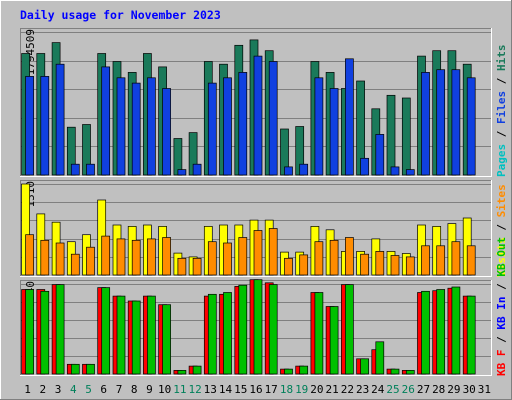 The height and width of the screenshot is (400, 512). Describe the element at coordinates (316, 389) in the screenshot. I see `x-tick-label-day-20: 20` at that location.